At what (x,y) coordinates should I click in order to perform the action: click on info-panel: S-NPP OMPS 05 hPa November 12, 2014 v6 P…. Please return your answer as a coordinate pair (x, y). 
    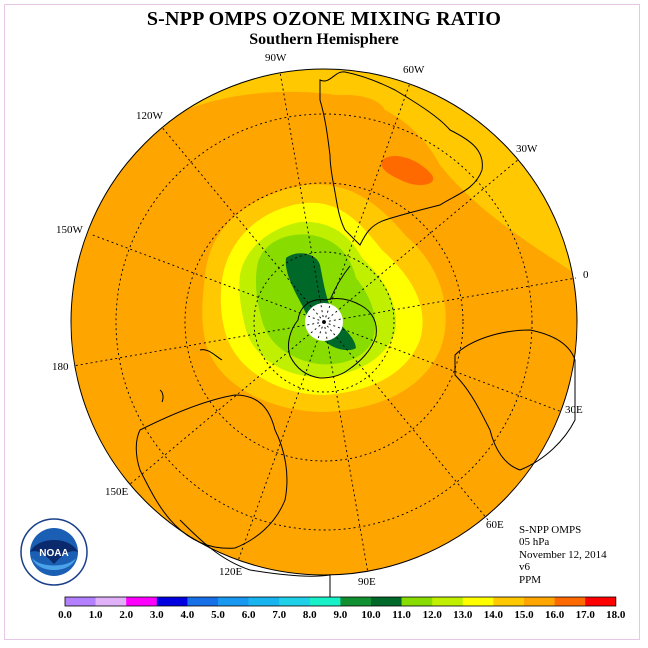
    Looking at the image, I should click on (563, 555).